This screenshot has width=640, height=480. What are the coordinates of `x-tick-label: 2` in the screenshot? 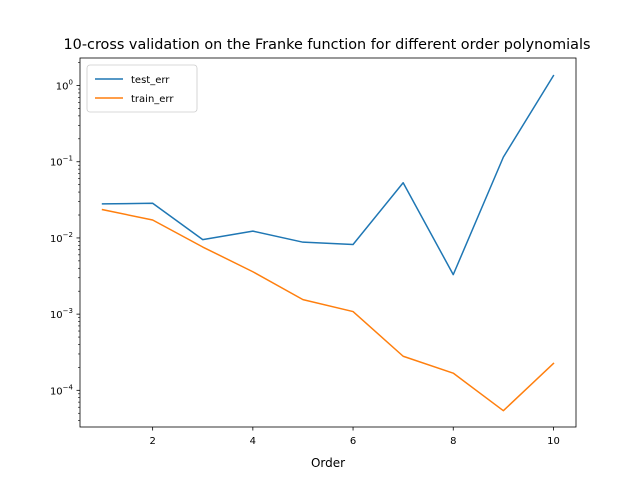 It's located at (152, 441).